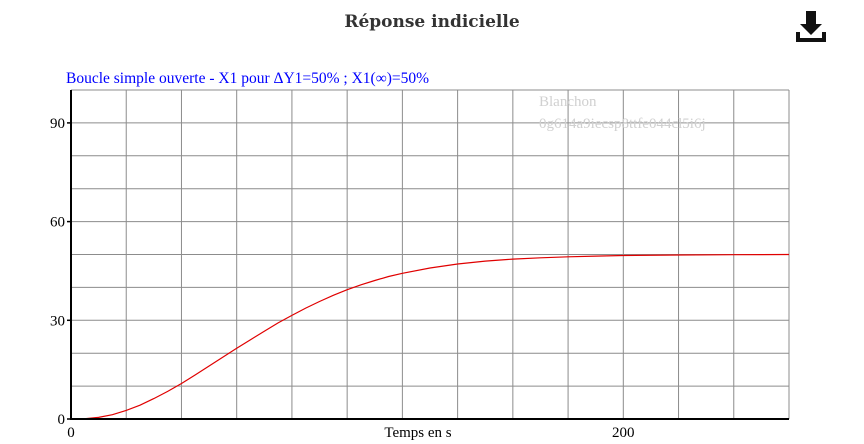  Describe the element at coordinates (622, 124) in the screenshot. I see `watermark-code: 0g614a9iecsp8ttfe044cl5i6j` at that location.